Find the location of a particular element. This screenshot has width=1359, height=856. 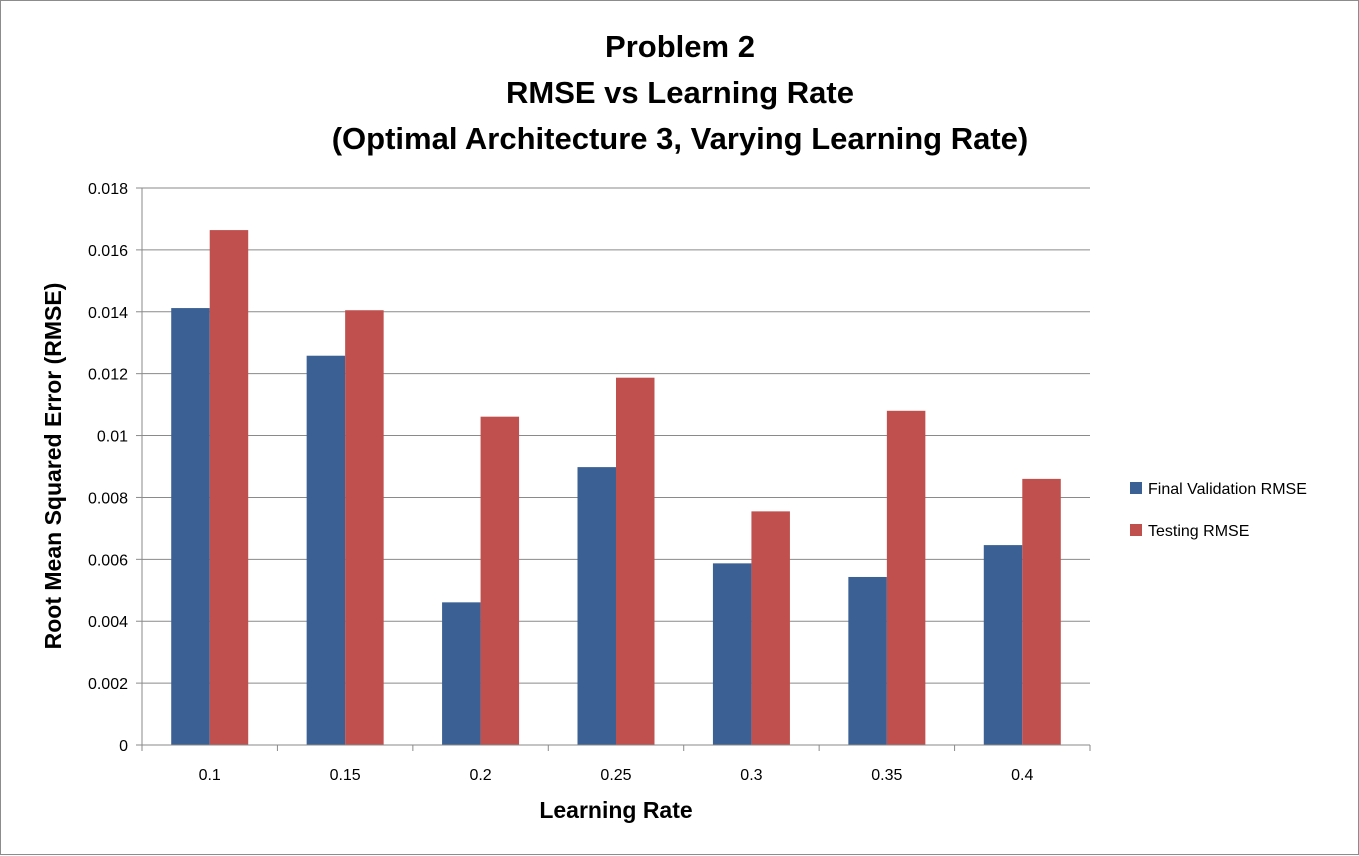

bar-testing-0.25 is located at coordinates (635, 561).